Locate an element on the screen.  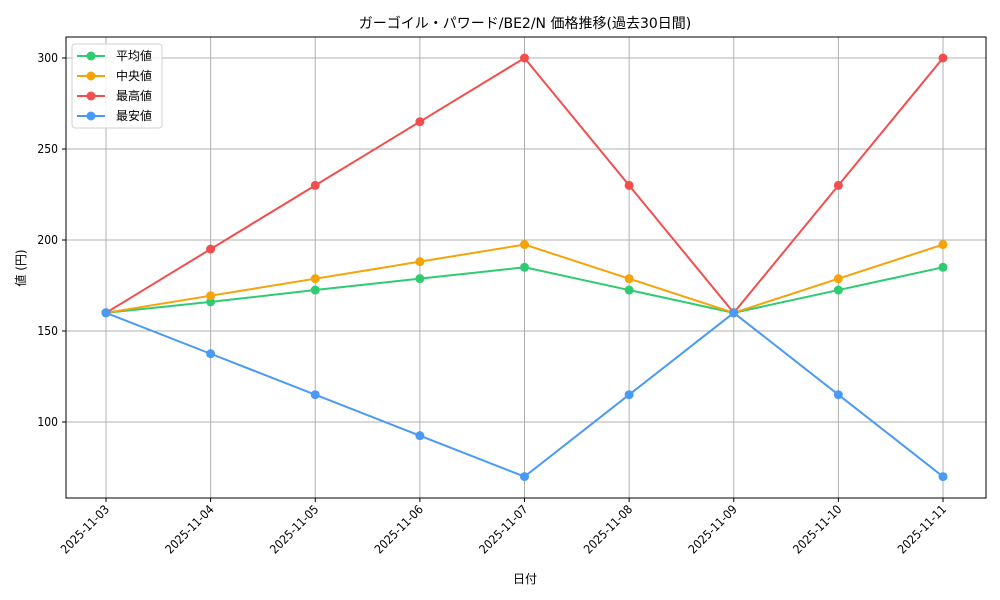
legend-box is located at coordinates (117, 86).